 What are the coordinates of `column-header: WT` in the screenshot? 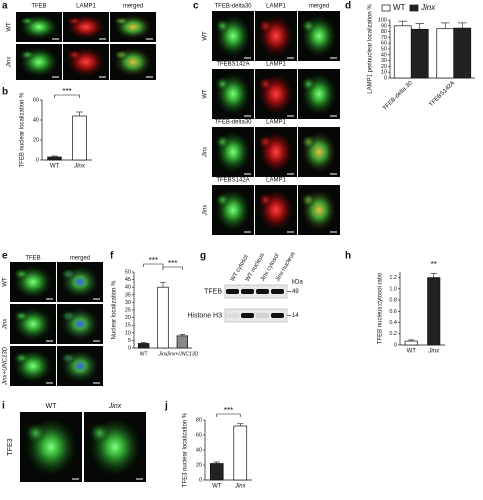 It's located at (52, 406).